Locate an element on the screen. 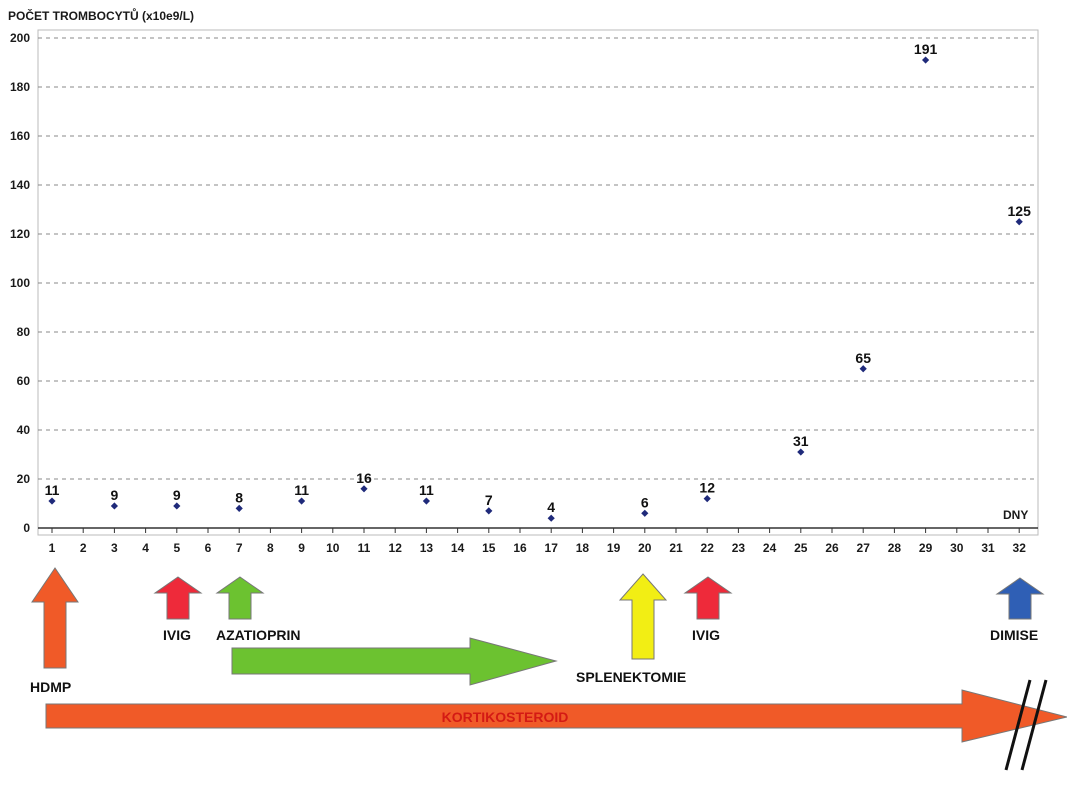 Image resolution: width=1067 pixels, height=800 pixels. y-axis-ticks: 0 20 40 60 80 100 120 140 160 180 200 is located at coordinates (20, 283).